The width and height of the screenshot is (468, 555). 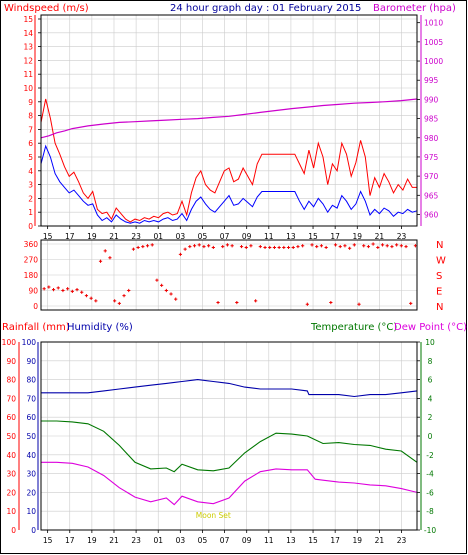 I want to click on dewpoint-axis-label: Dew Point (°C), so click(x=430, y=327).